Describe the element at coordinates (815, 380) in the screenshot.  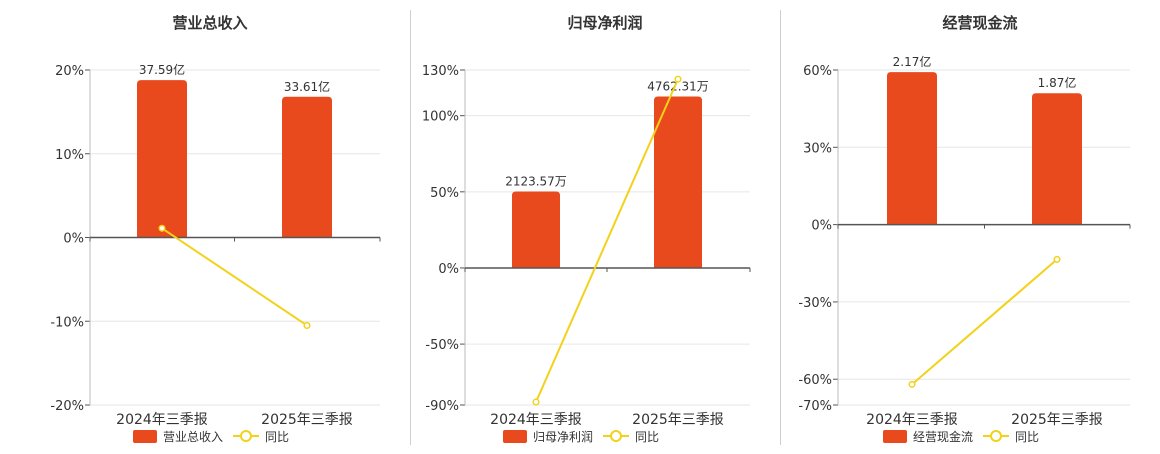
I see `y-tick-label: -60%` at that location.